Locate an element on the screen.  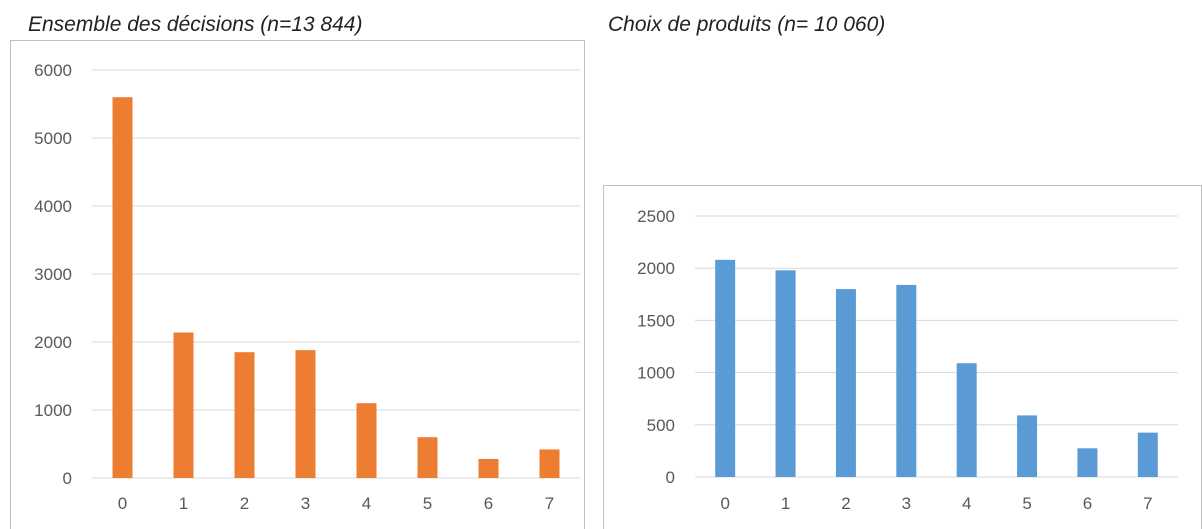
y-tick-label-right-4: 2000 is located at coordinates (656, 268).